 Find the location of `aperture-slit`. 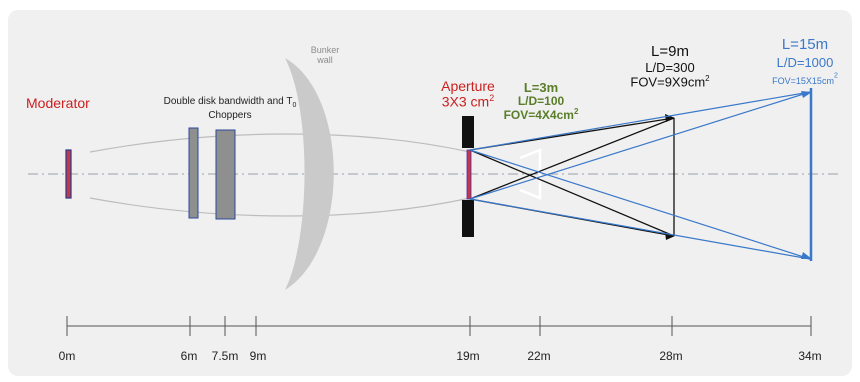

aperture-slit is located at coordinates (469, 174).